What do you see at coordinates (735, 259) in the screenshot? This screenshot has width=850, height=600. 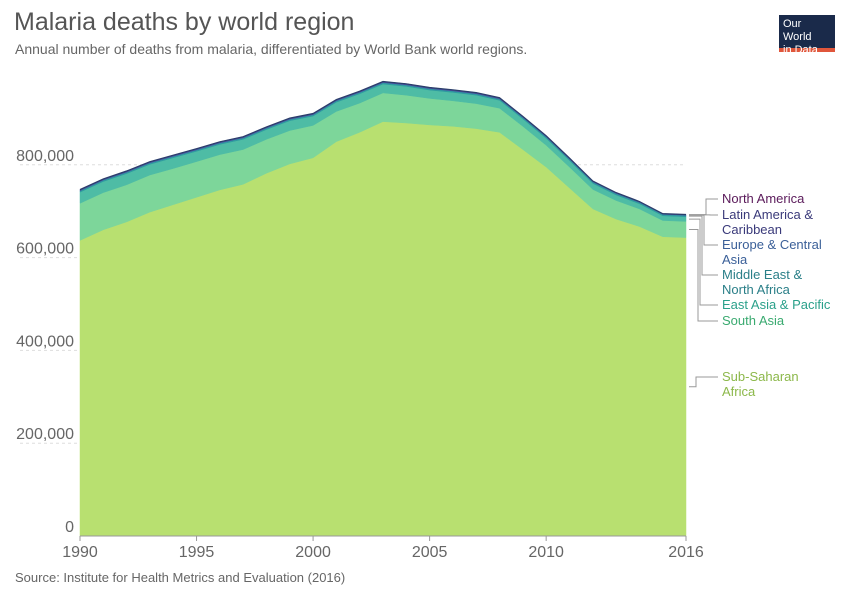 I see `legend-label: Asia` at bounding box center [735, 259].